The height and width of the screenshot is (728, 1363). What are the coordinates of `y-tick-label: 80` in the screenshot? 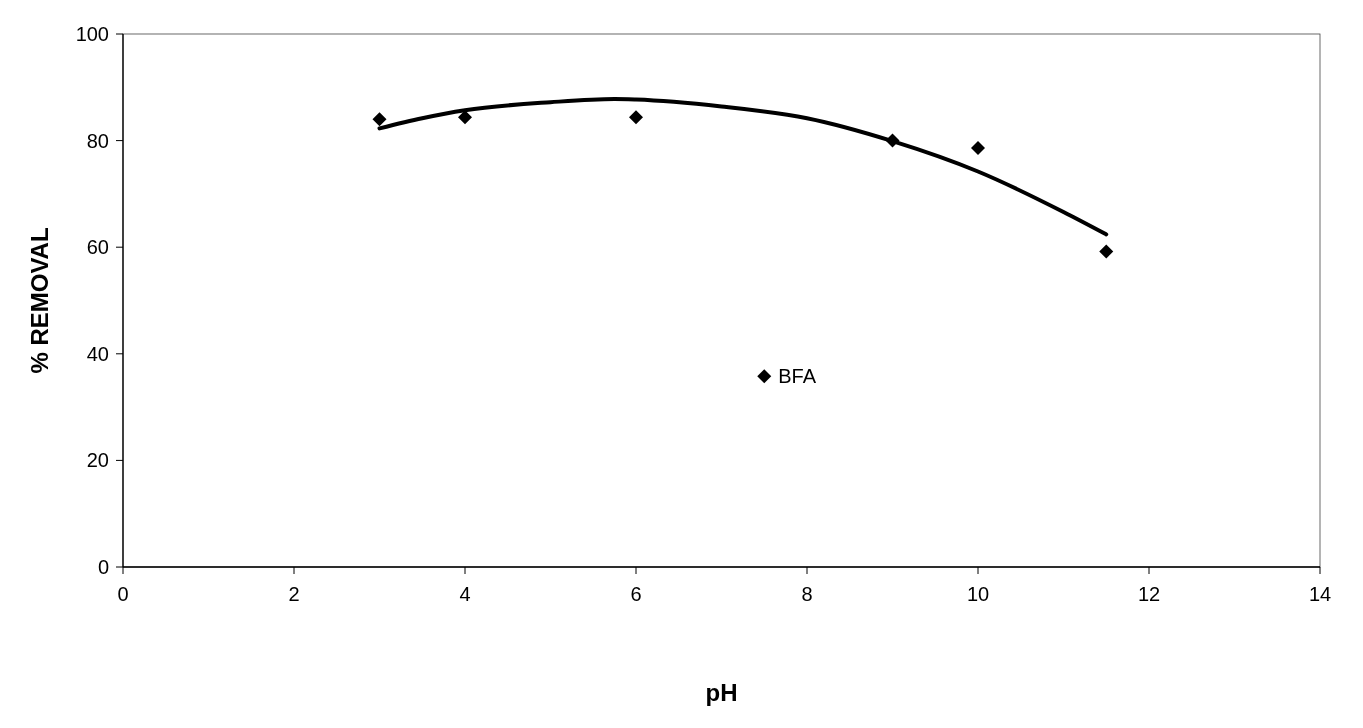 It's located at (97, 140).